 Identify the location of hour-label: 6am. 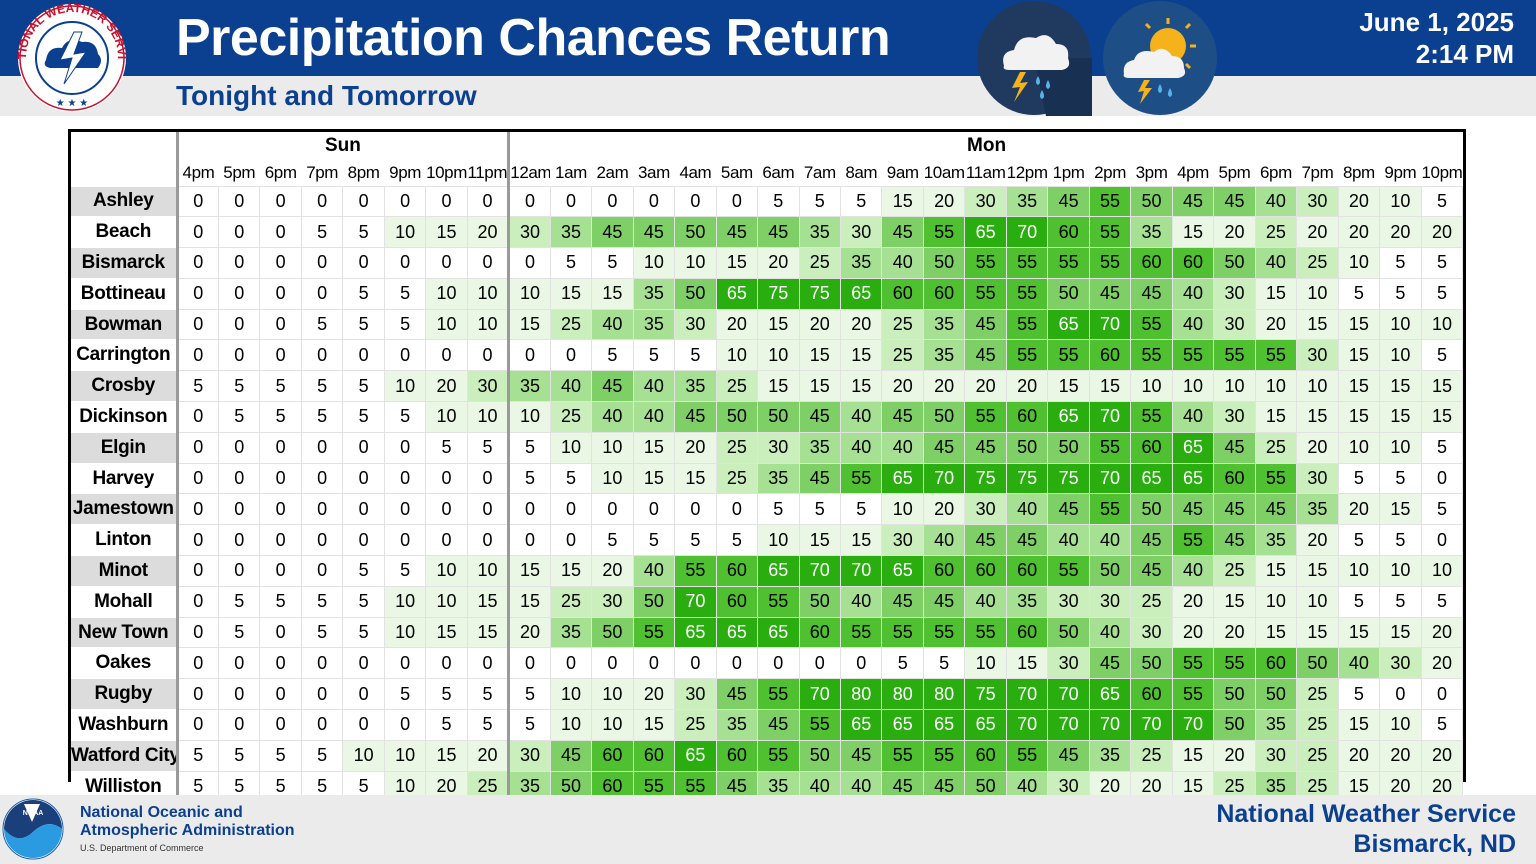
(778, 172).